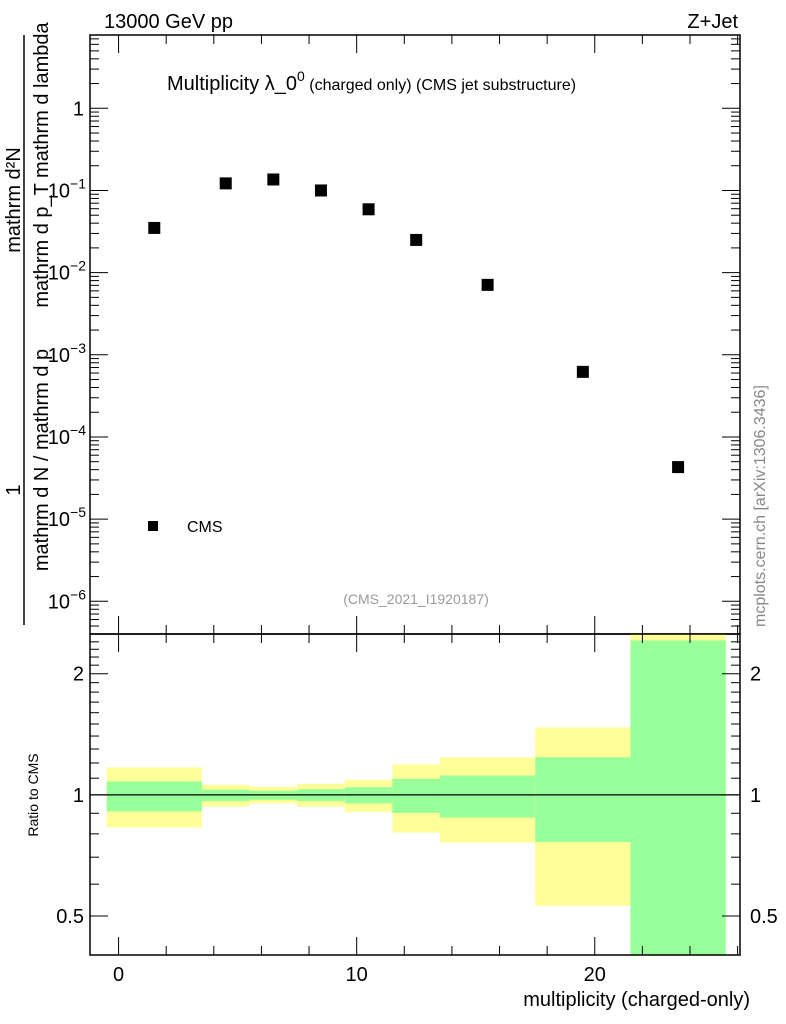 Image resolution: width=786 pixels, height=1024 pixels. I want to click on watermark: (CMS_2021_I1920187), so click(416, 599).